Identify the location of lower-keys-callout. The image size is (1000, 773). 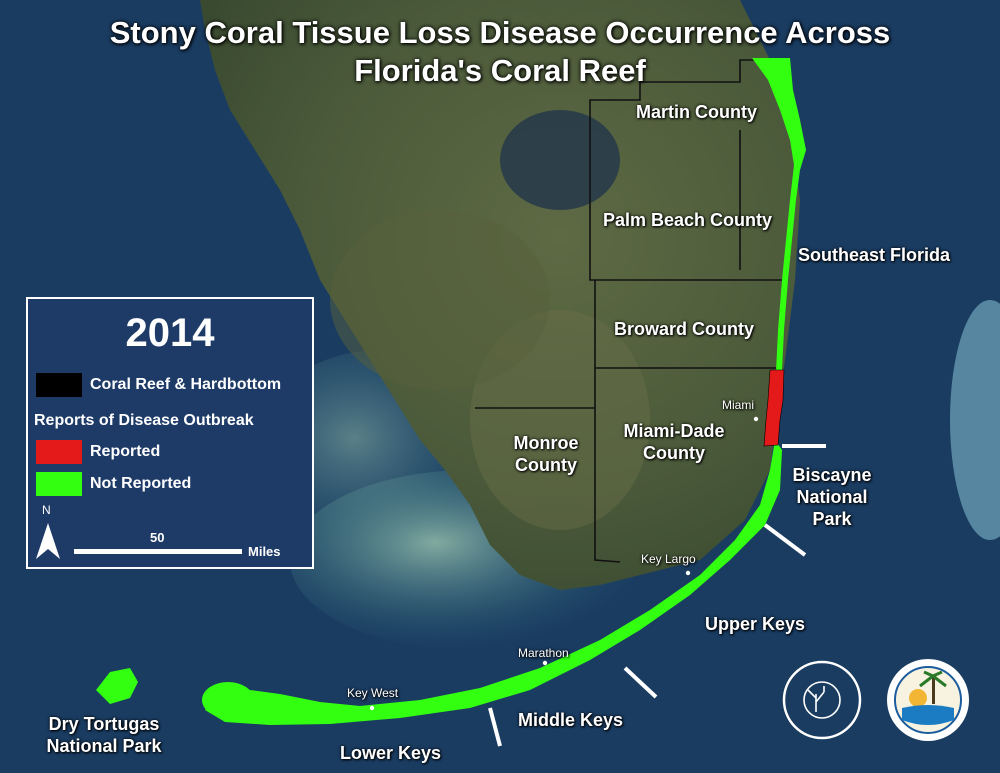
(495, 727).